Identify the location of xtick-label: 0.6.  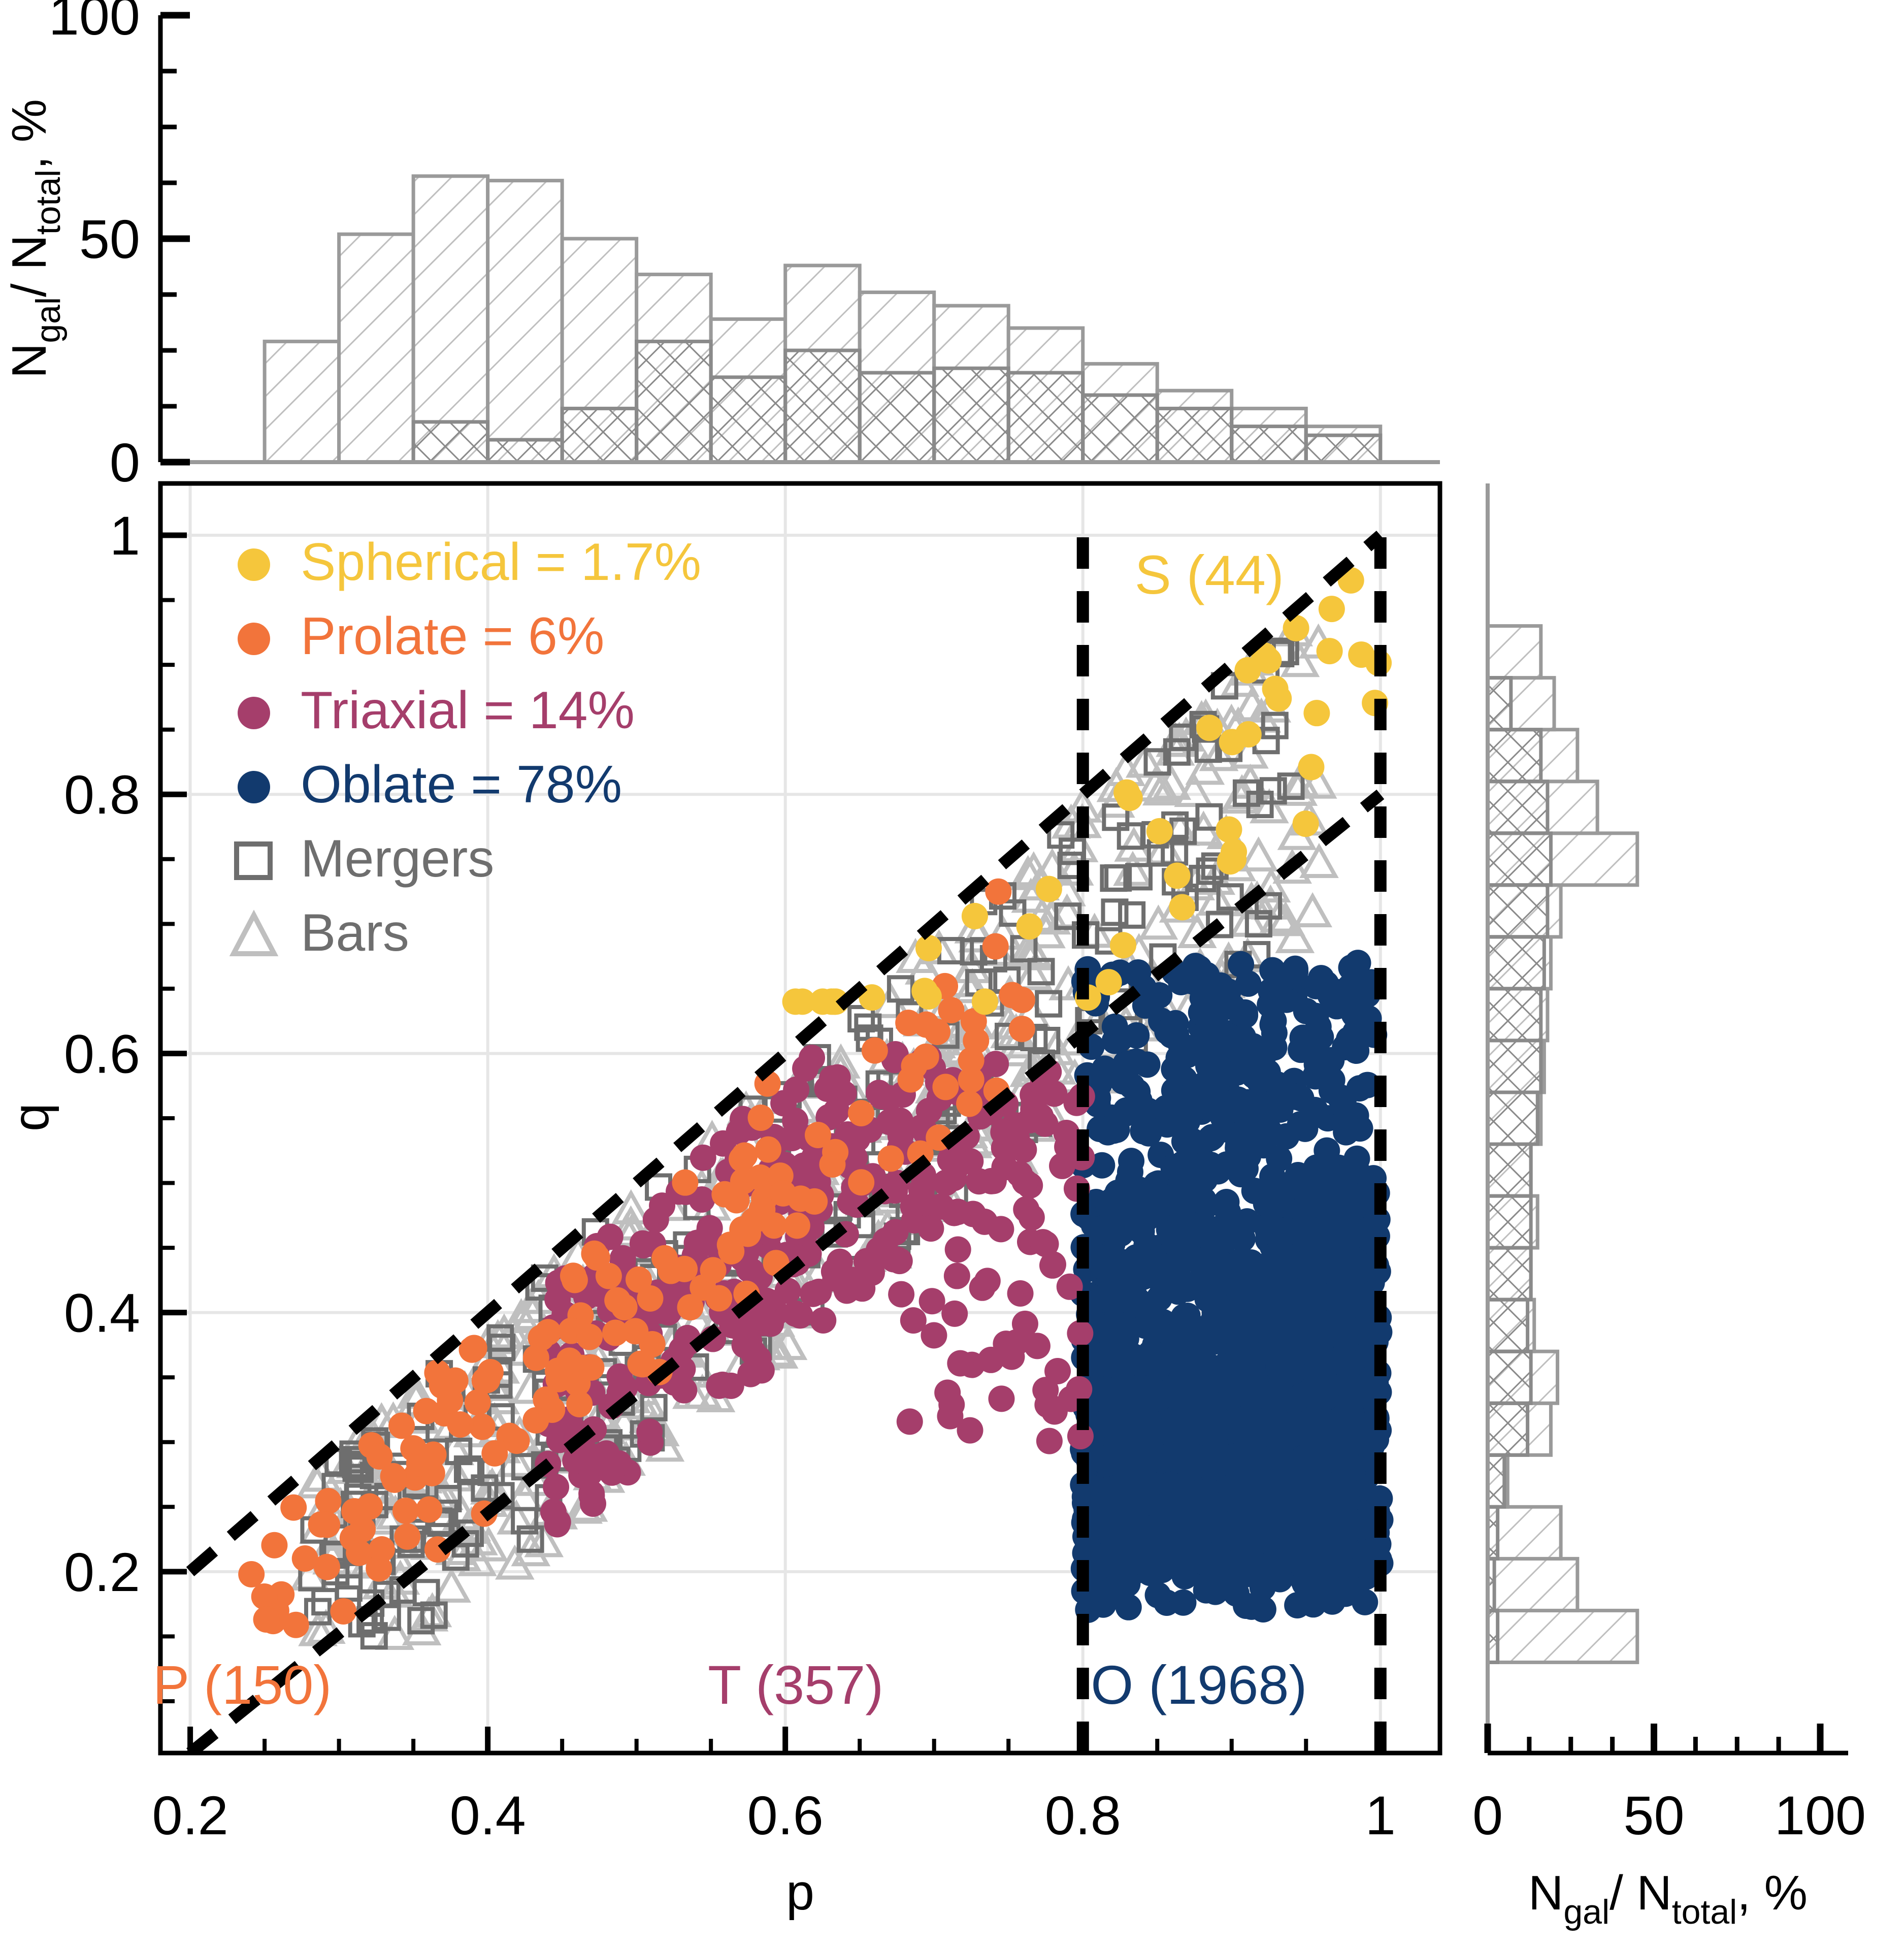
(786, 1816).